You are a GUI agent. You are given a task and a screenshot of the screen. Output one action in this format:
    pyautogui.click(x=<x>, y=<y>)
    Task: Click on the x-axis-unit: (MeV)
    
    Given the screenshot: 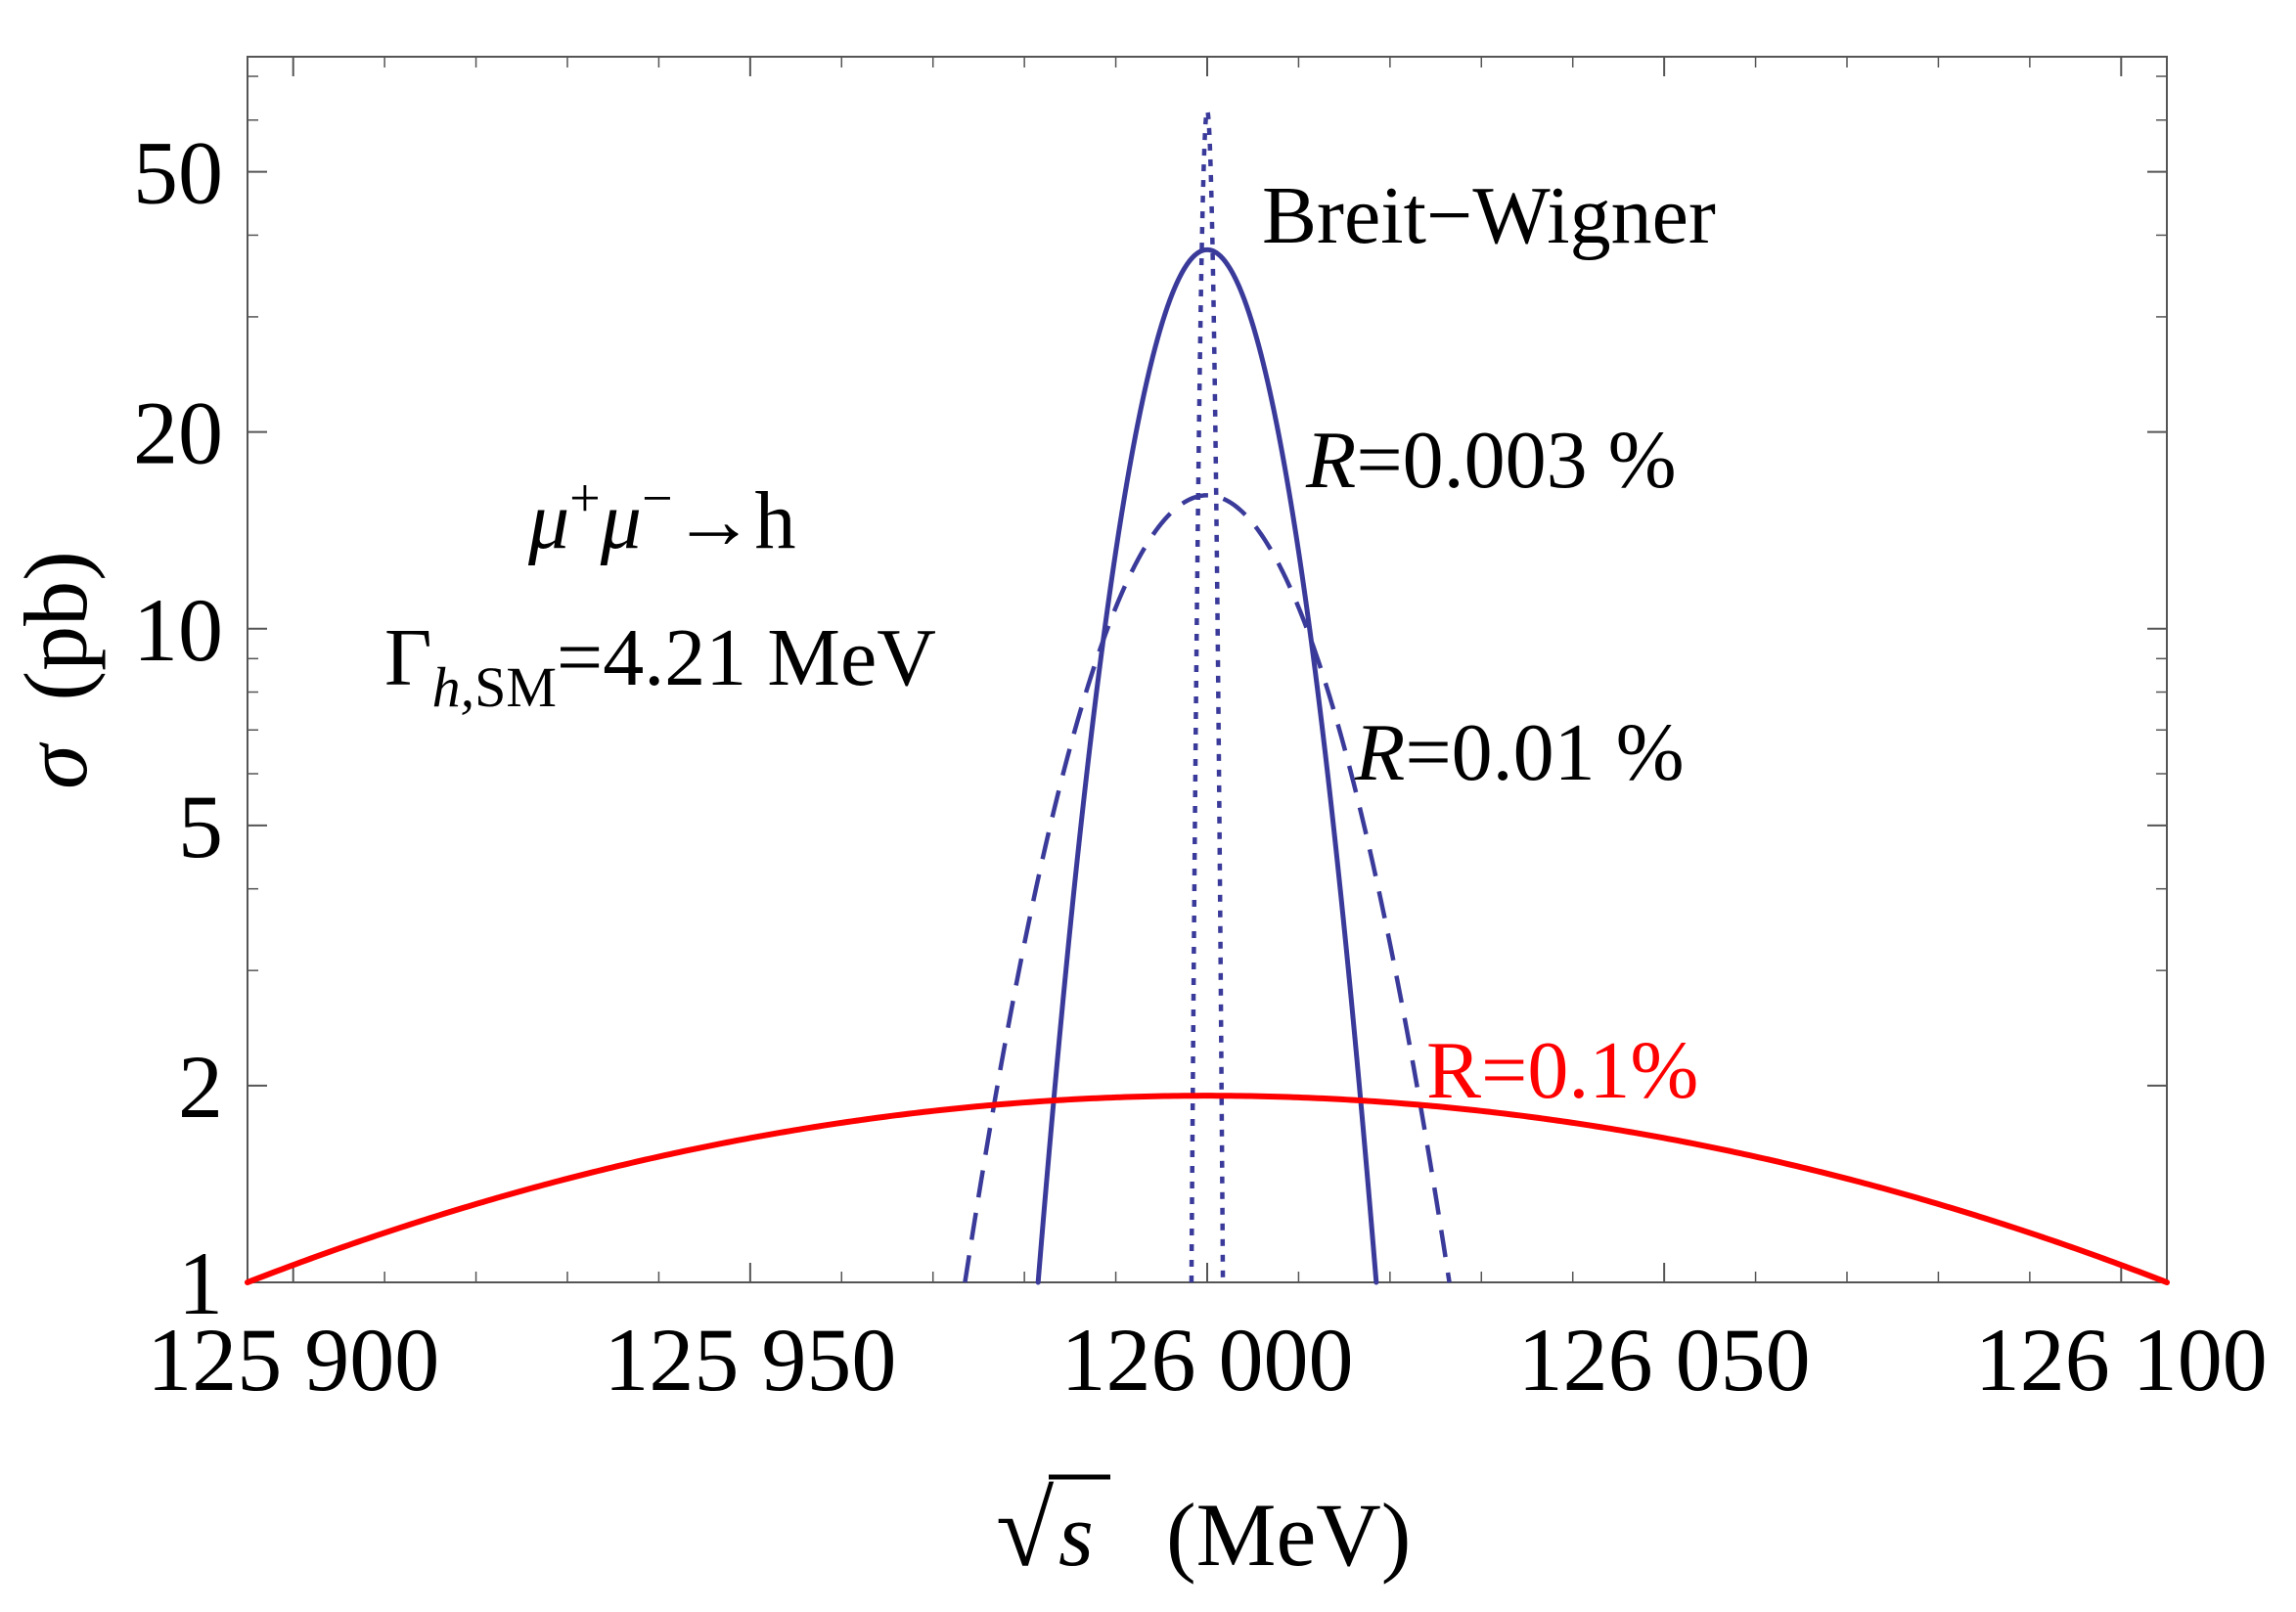 What is the action you would take?
    pyautogui.click(x=1288, y=1535)
    